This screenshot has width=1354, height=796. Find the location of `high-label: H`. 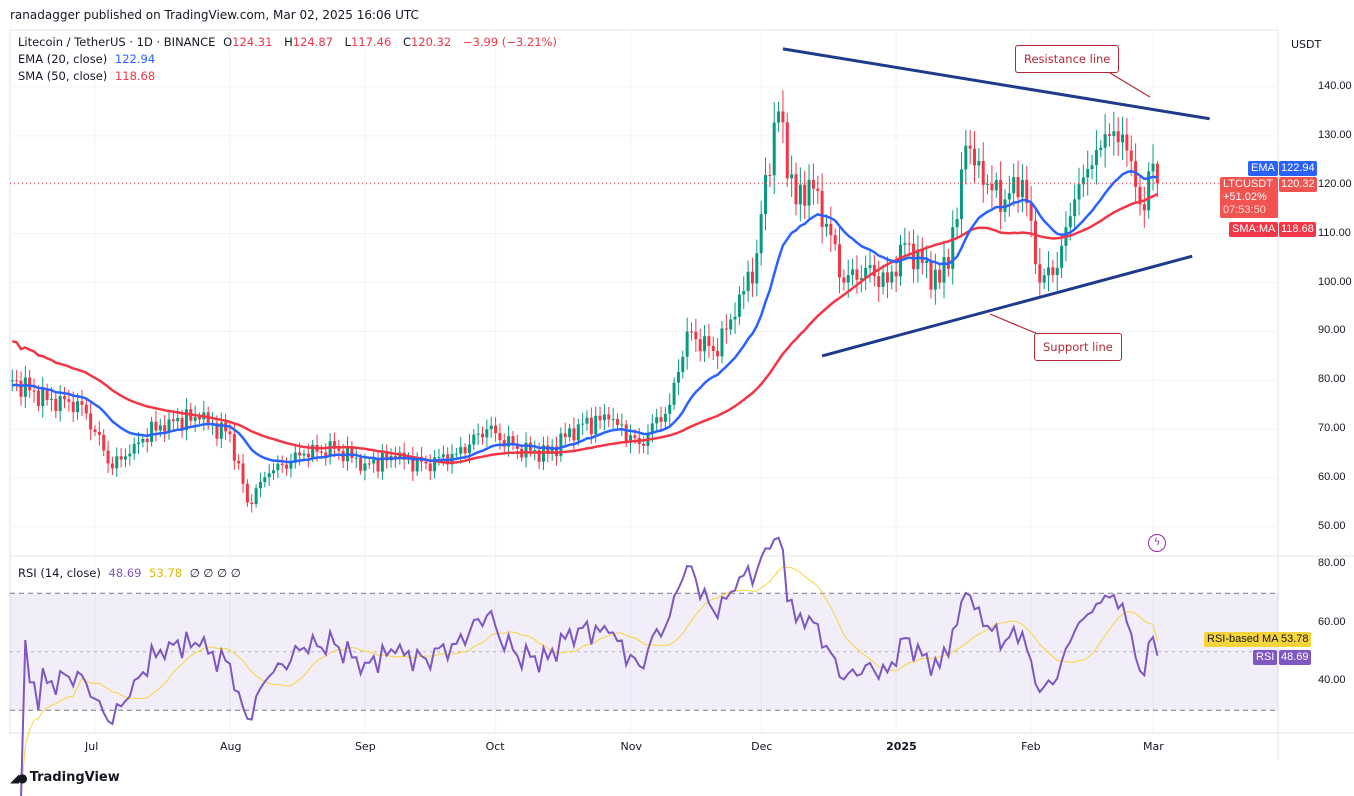

high-label: H is located at coordinates (288, 42).